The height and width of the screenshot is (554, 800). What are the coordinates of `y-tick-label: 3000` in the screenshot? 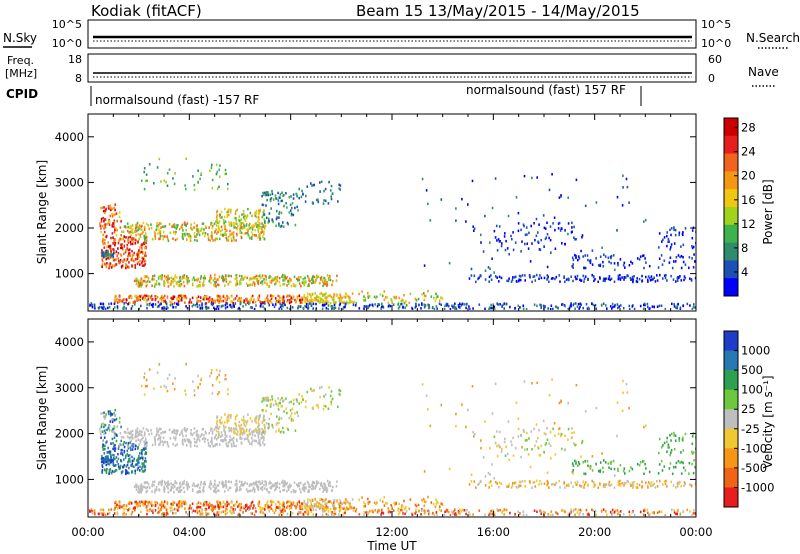 It's located at (69, 182).